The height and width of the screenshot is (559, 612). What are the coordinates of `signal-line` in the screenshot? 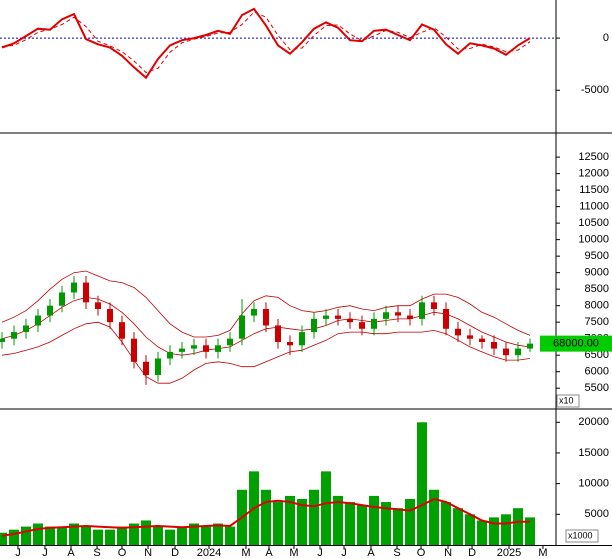 It's located at (266, 42).